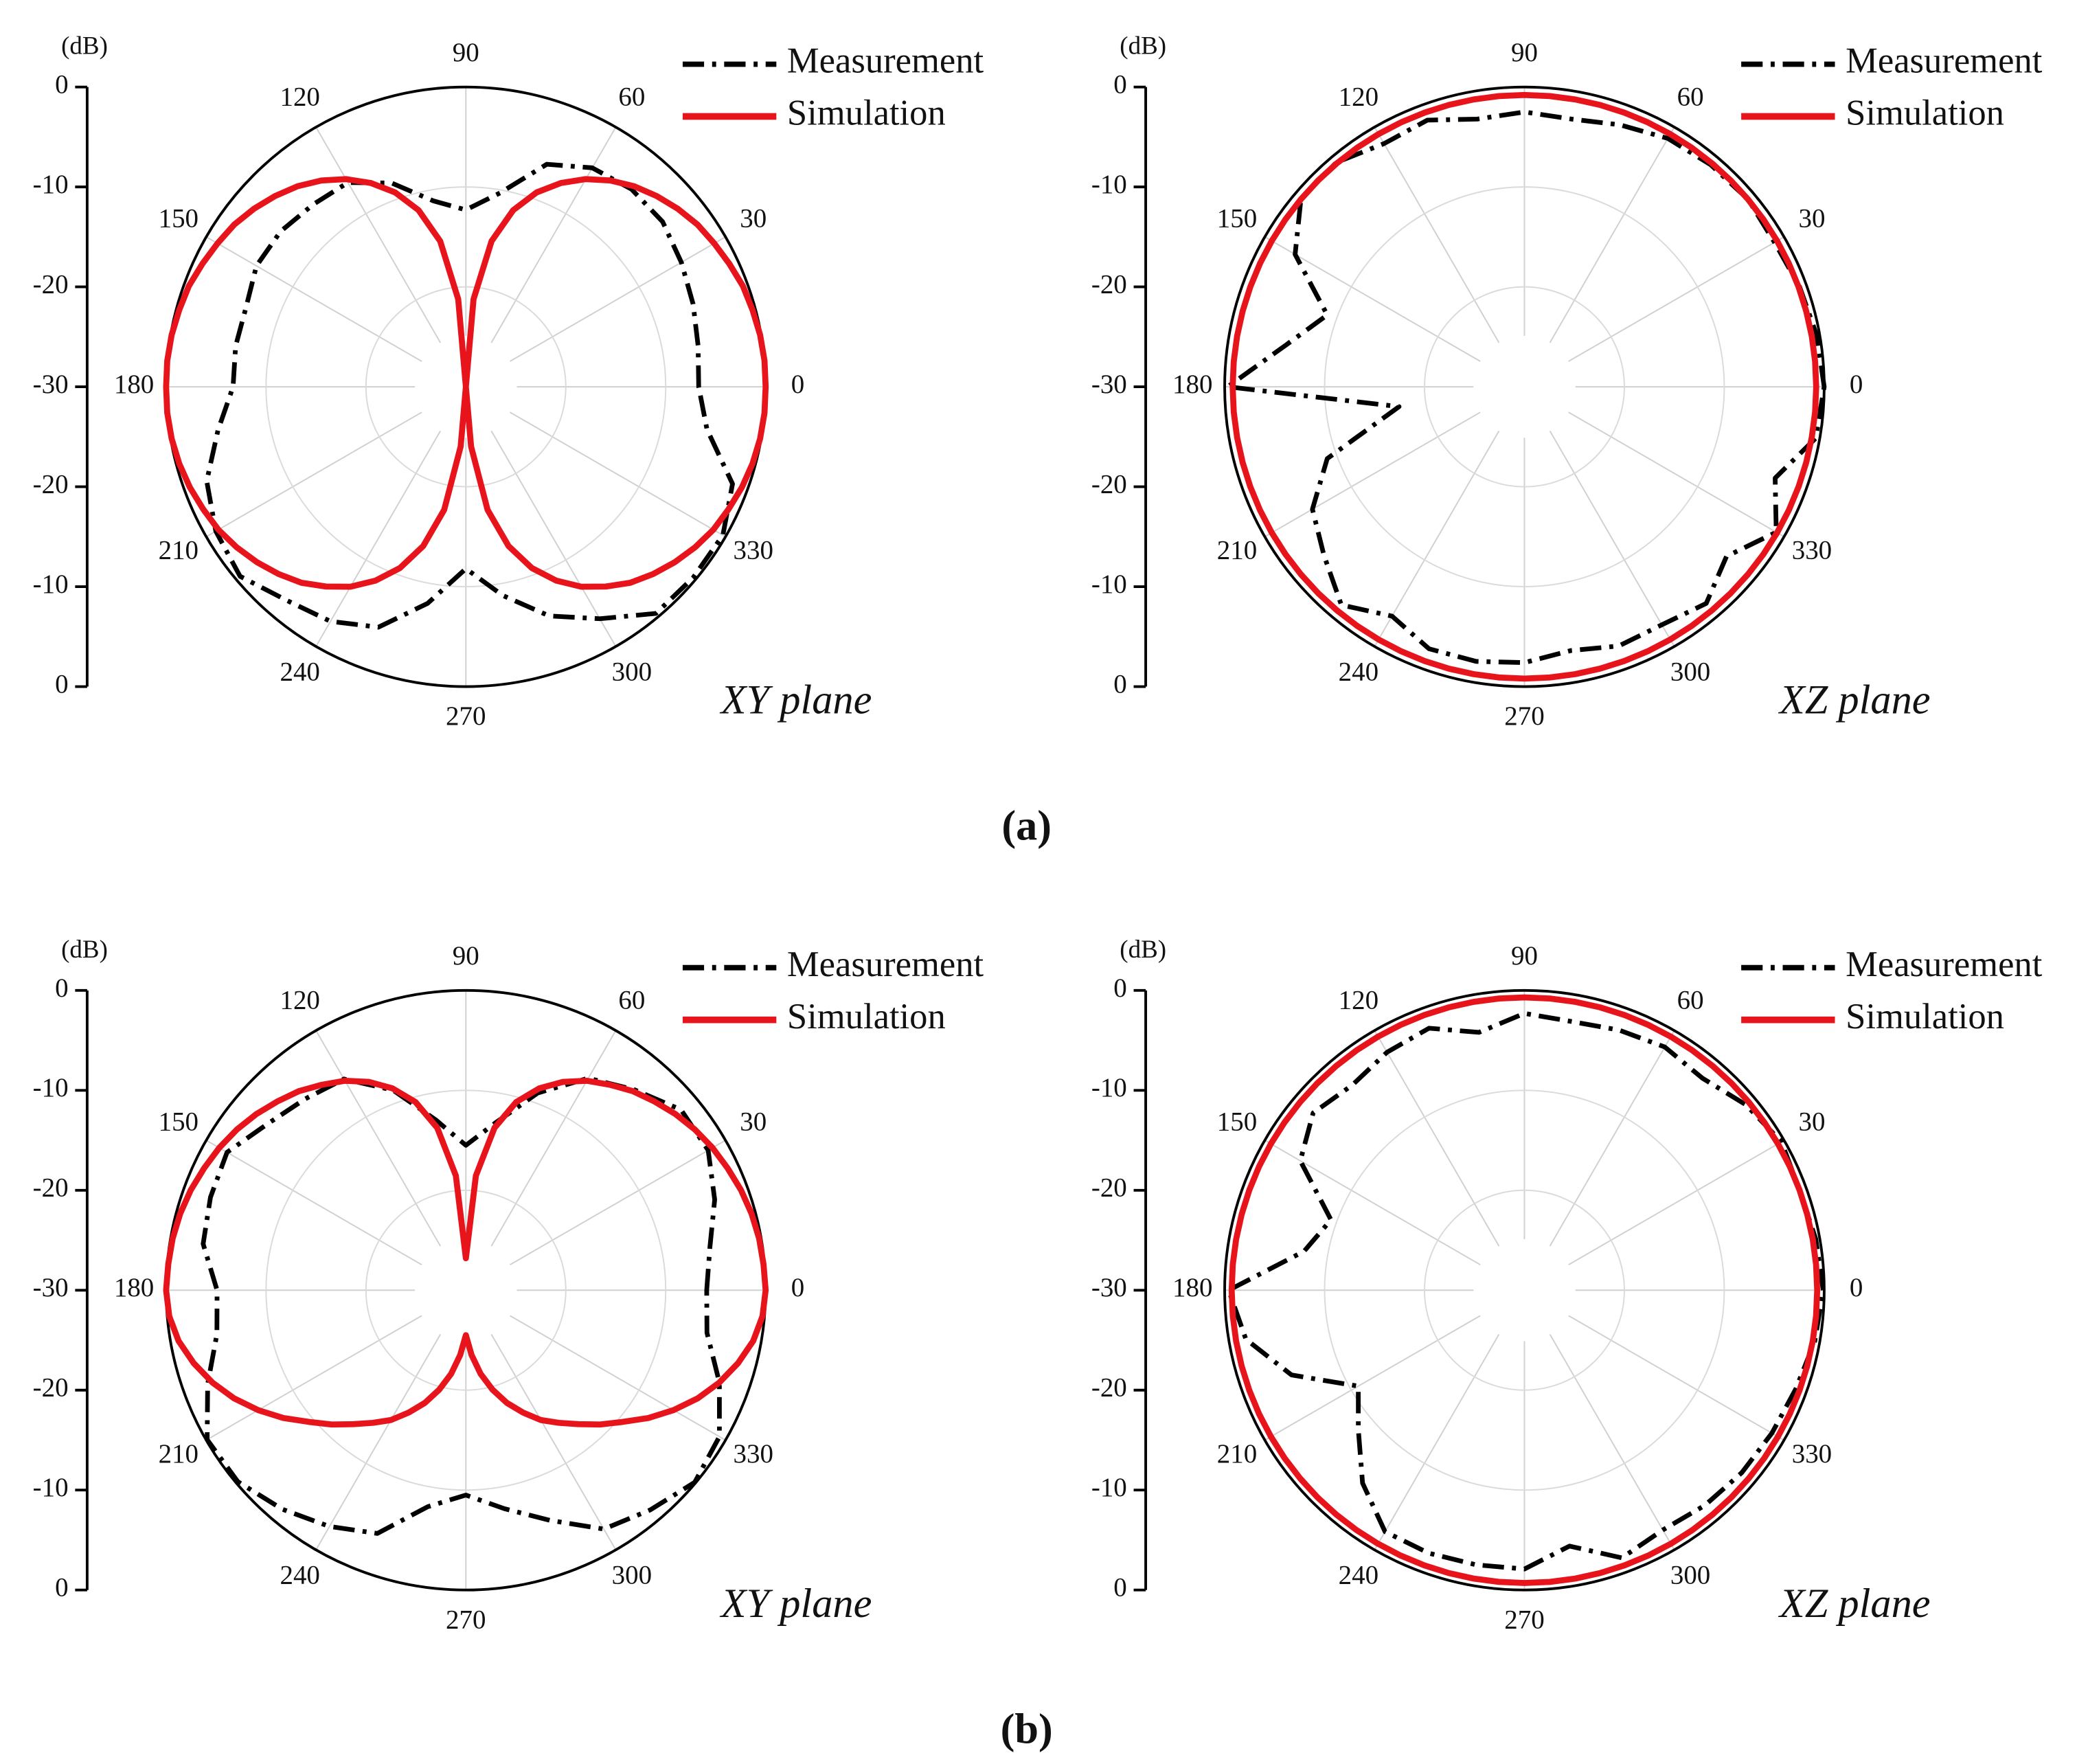 The width and height of the screenshot is (2088, 1764). Describe the element at coordinates (1358, 671) in the screenshot. I see `angle-label: 240` at that location.